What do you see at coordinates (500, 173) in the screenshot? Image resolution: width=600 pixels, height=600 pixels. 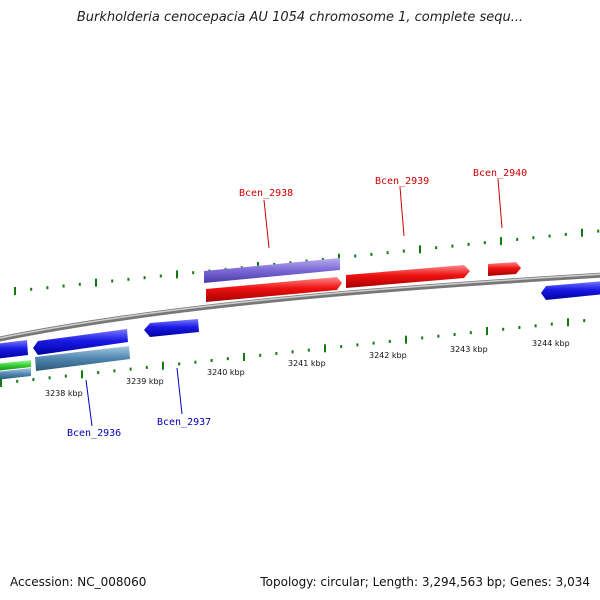 I see `gene-label-bcen-2940: Bcen_2940` at bounding box center [500, 173].